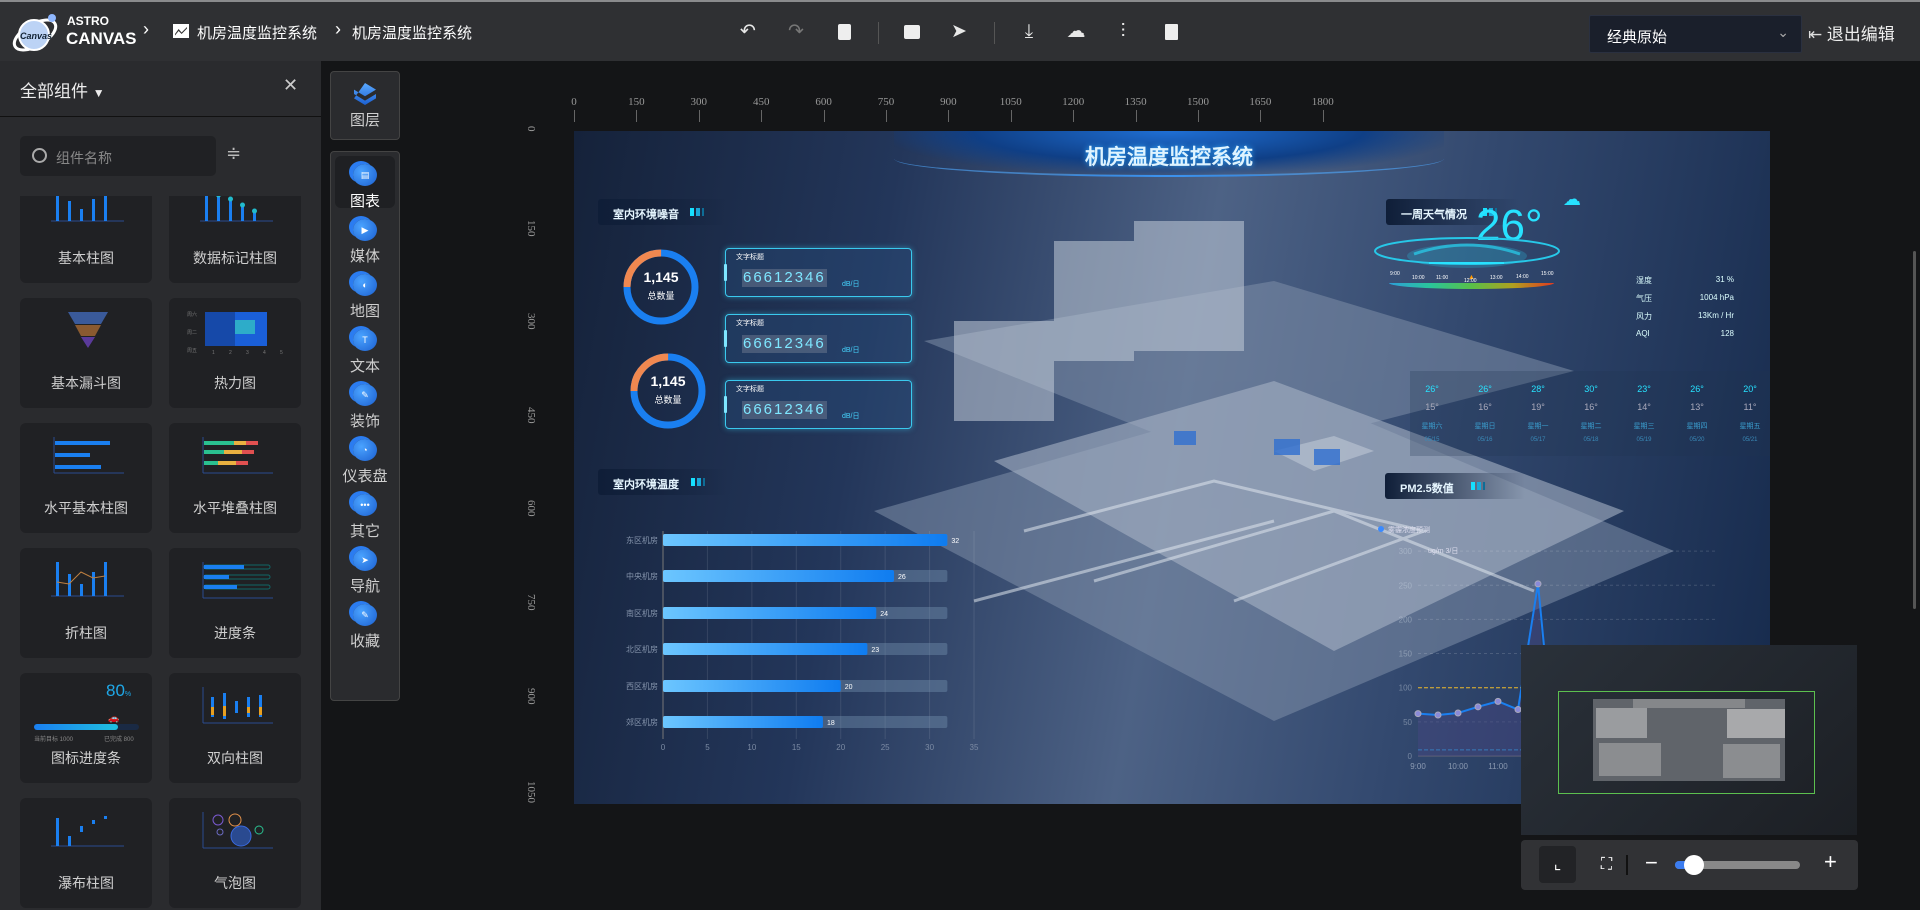 The image size is (1920, 910). Describe the element at coordinates (1644, 316) in the screenshot. I see `weather-stat-label: 风力` at that location.